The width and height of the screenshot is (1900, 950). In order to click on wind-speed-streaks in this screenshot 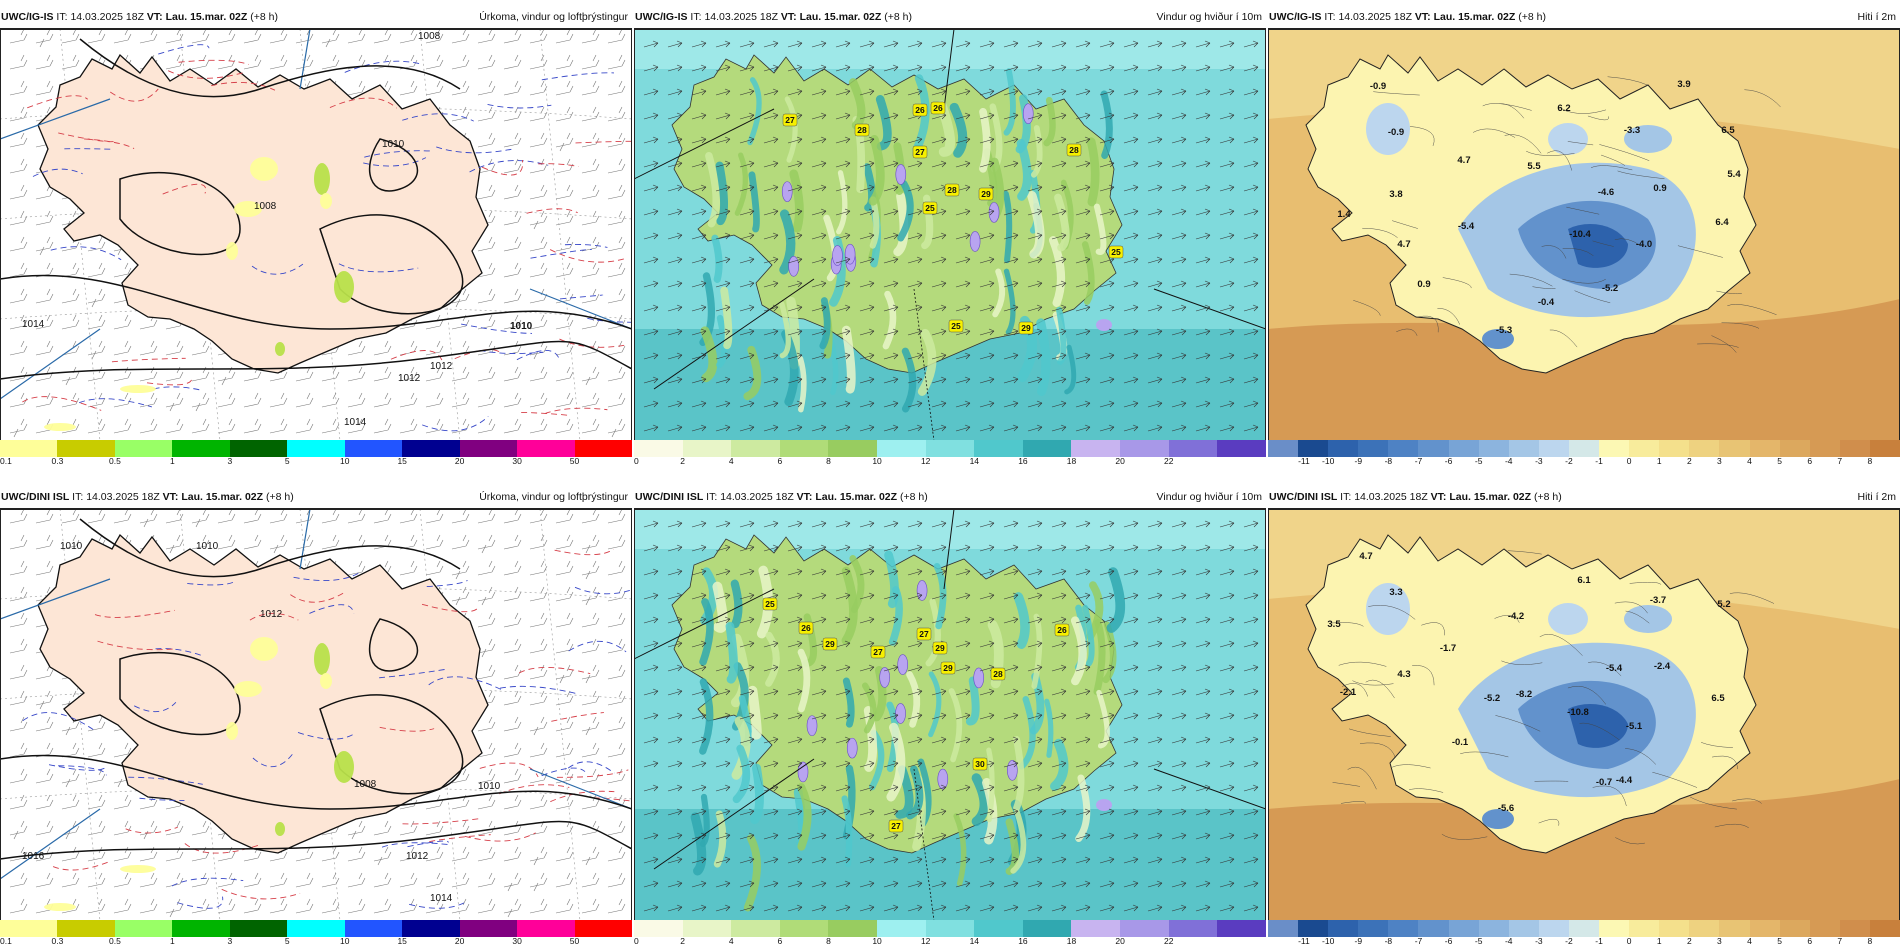, I will do `click(908, 731)`.